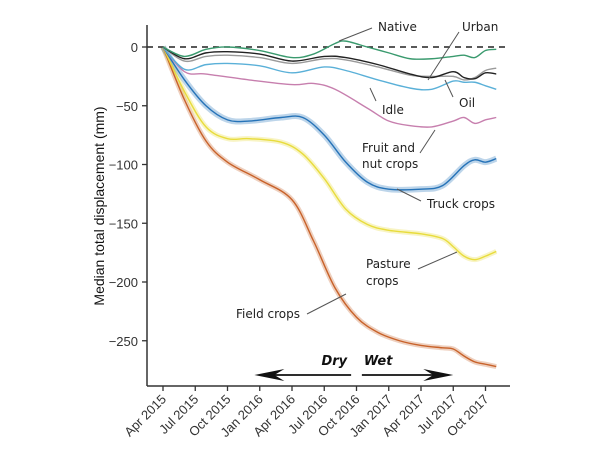 The width and height of the screenshot is (600, 450). I want to click on series-line-idle, so click(329, 68).